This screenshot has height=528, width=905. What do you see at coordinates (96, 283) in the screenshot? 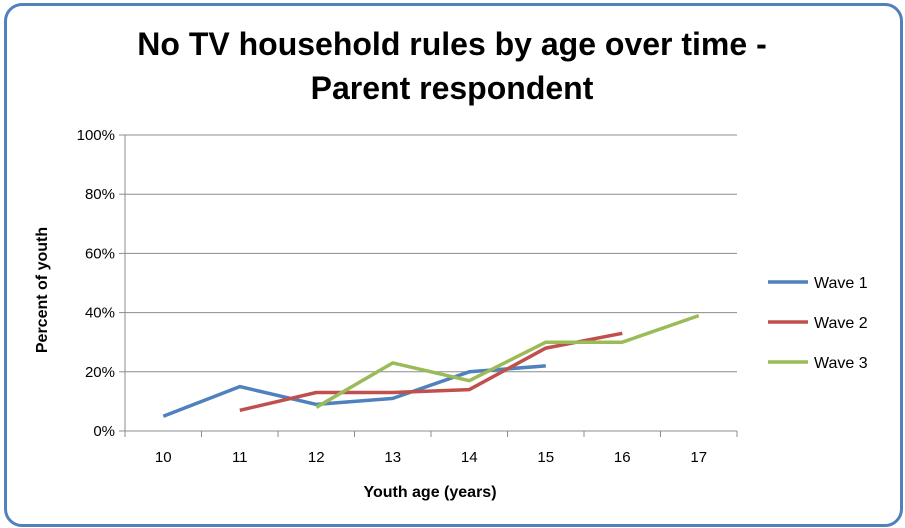
I see `y-tick-labels: 0% 20% 40% 60% 80% 100%` at bounding box center [96, 283].